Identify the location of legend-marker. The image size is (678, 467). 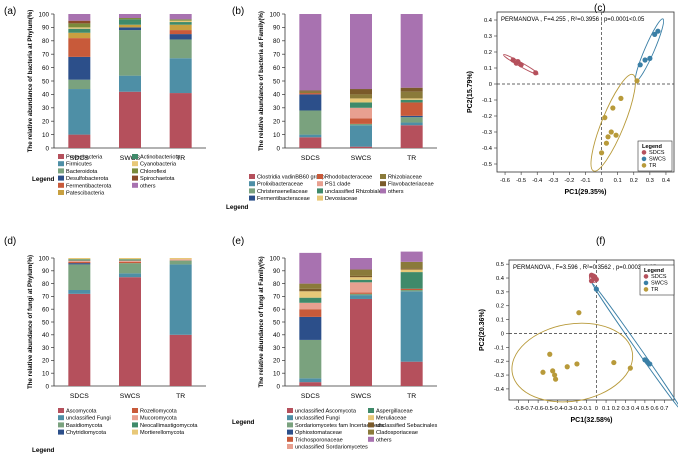
(644, 159).